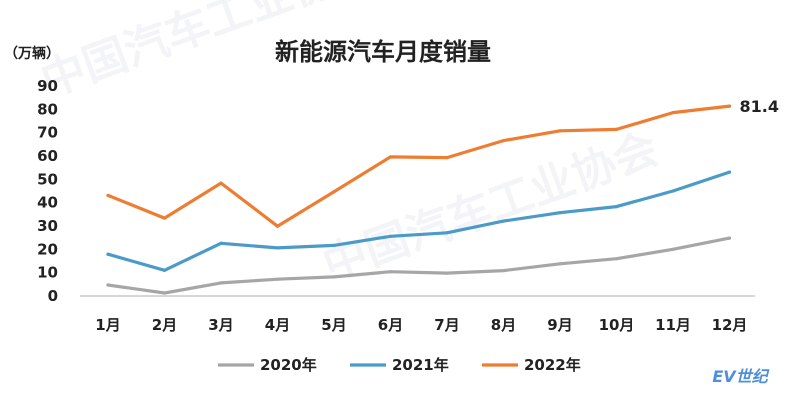 This screenshot has width=800, height=400. What do you see at coordinates (47, 109) in the screenshot?
I see `y-tick-label: 80` at bounding box center [47, 109].